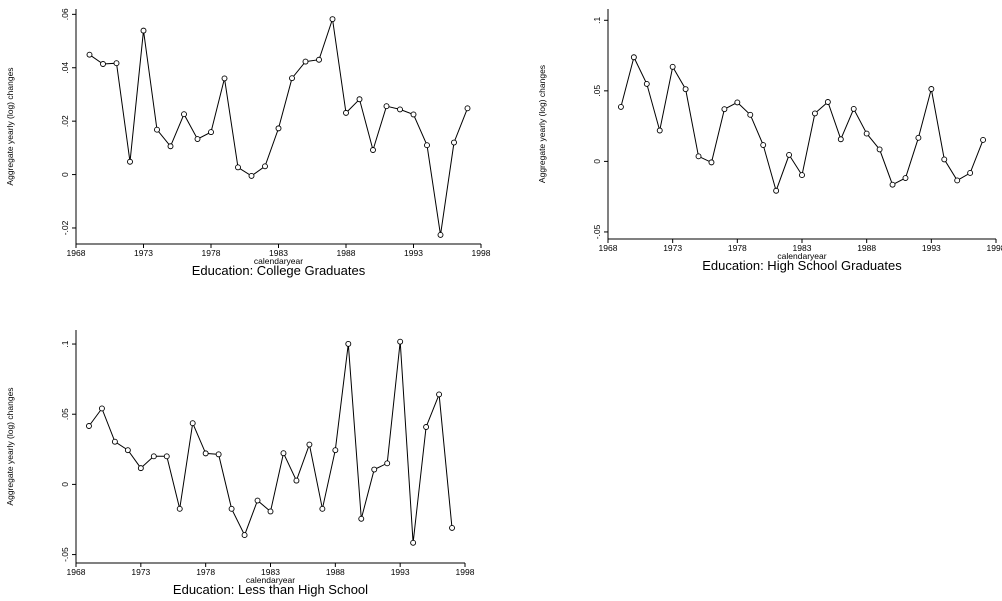 The width and height of the screenshot is (1002, 601). Describe the element at coordinates (597, 91) in the screenshot. I see `y-tick-label: .05` at that location.